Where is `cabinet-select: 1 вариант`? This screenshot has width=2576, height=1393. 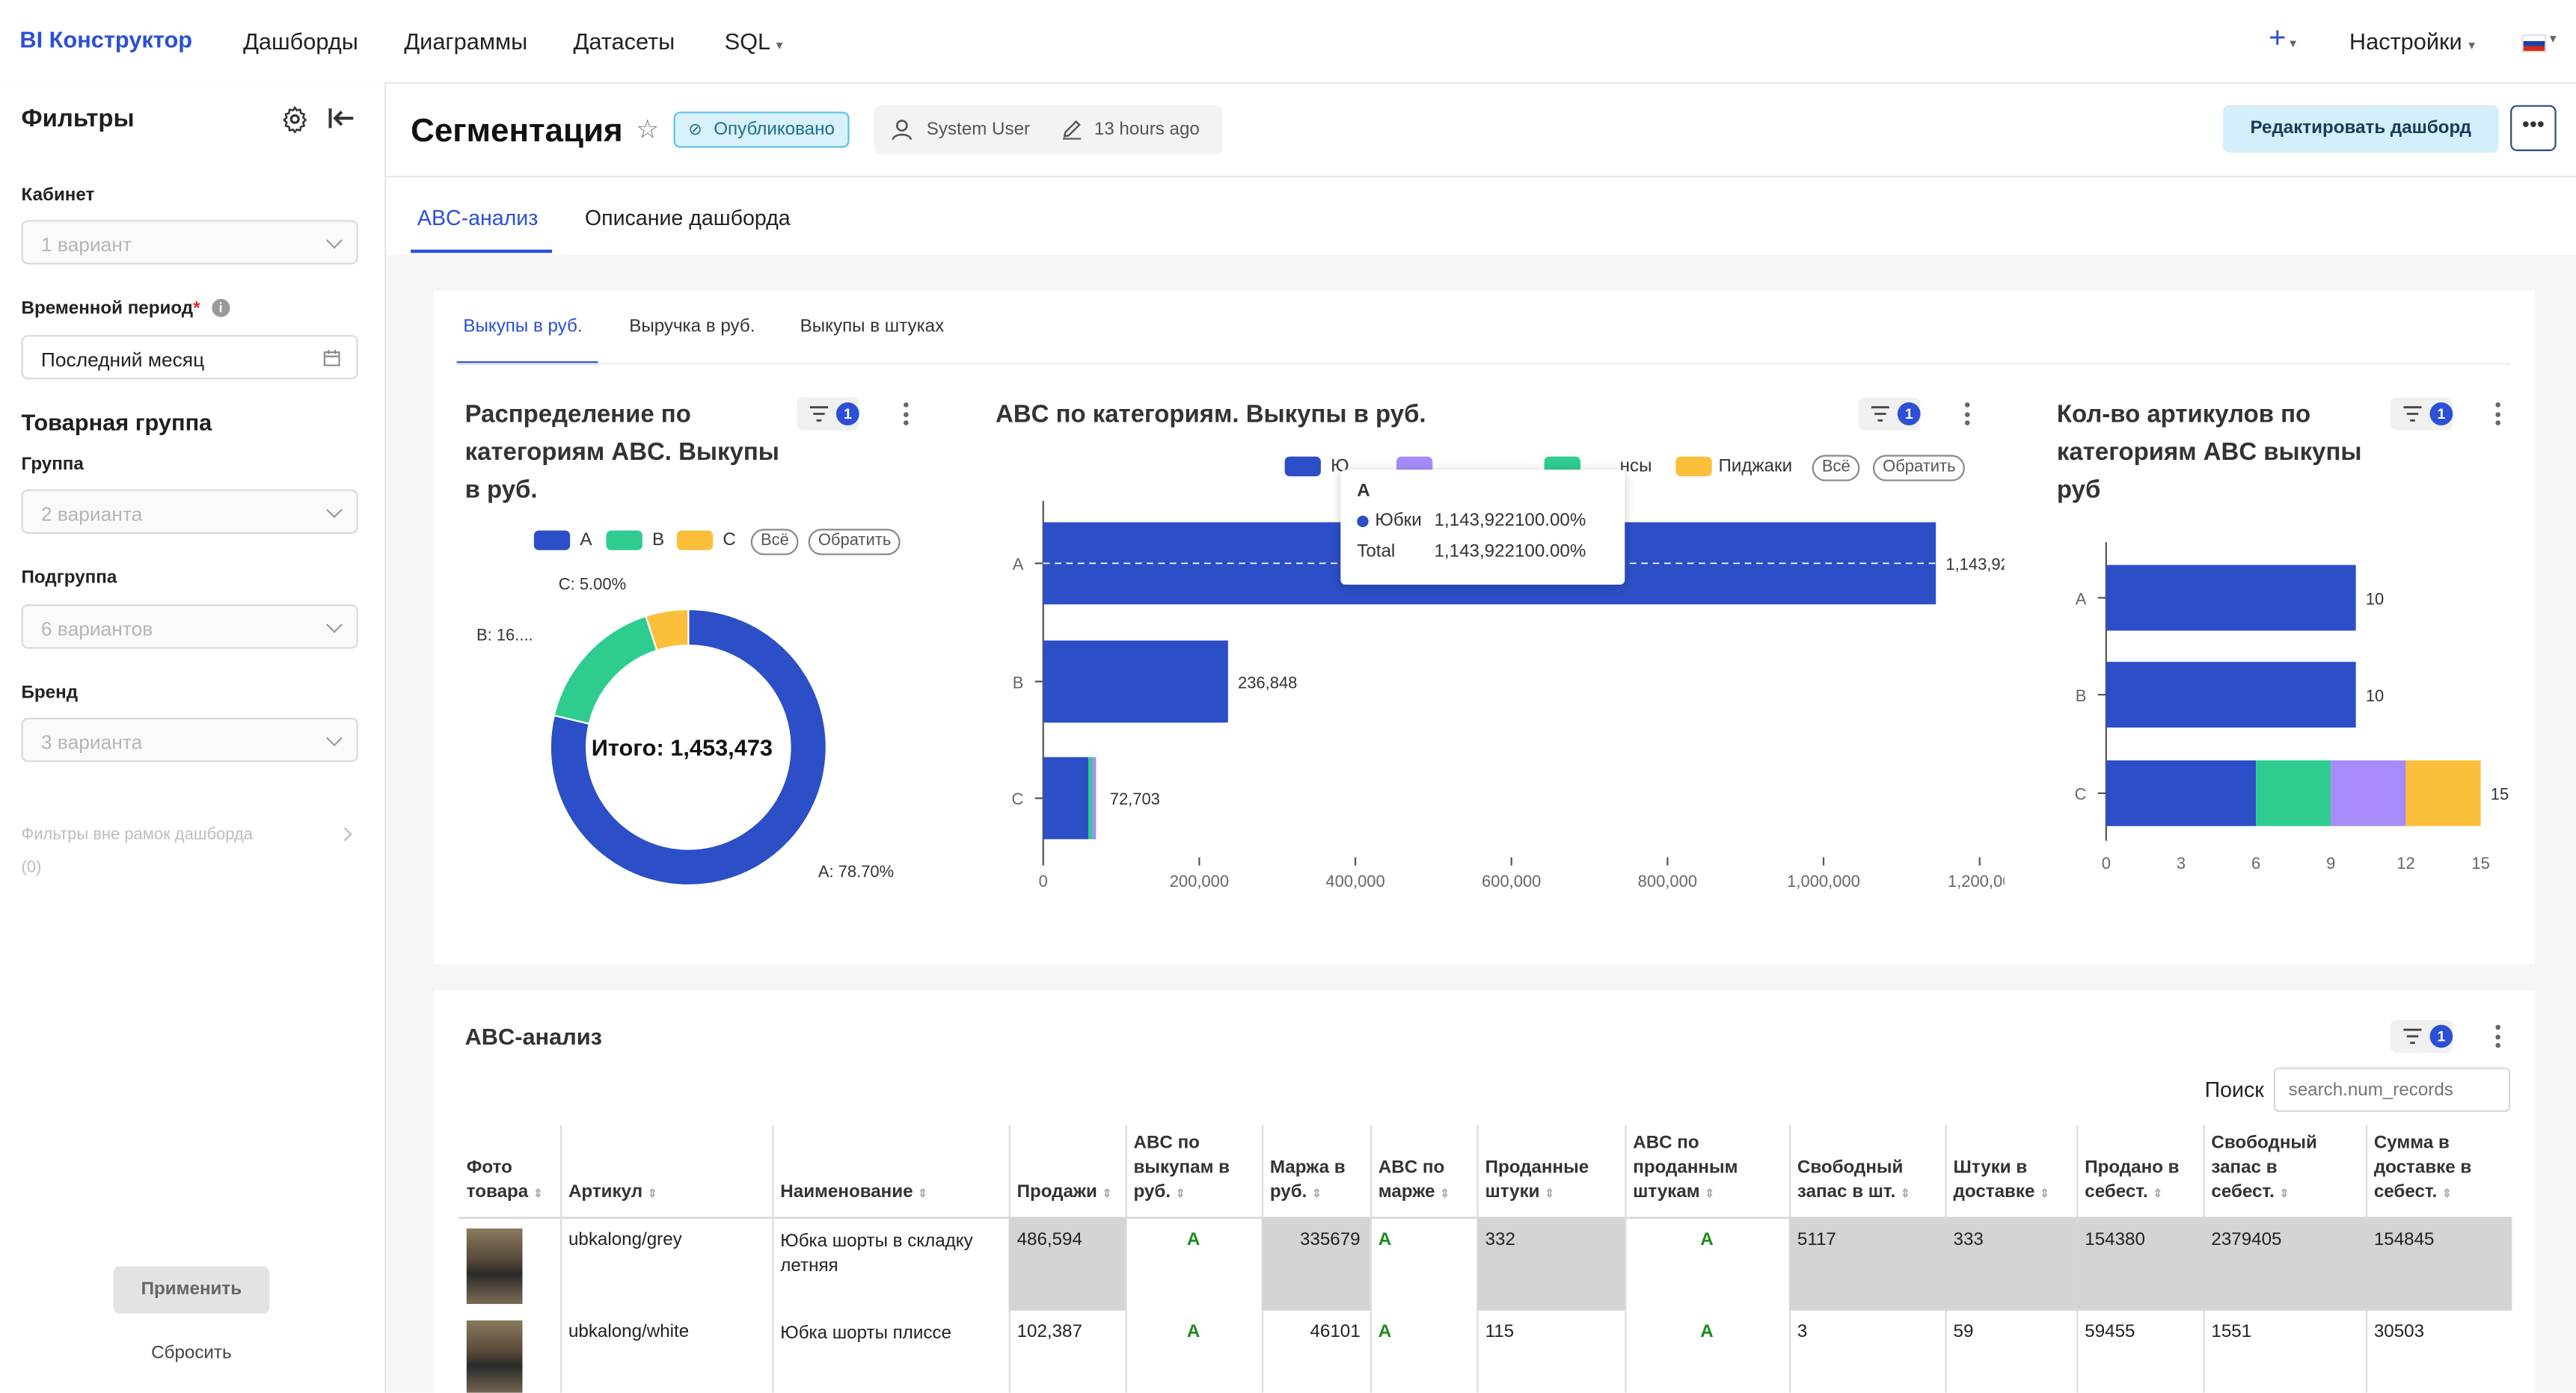 cabinet-select: 1 вариант is located at coordinates (189, 242).